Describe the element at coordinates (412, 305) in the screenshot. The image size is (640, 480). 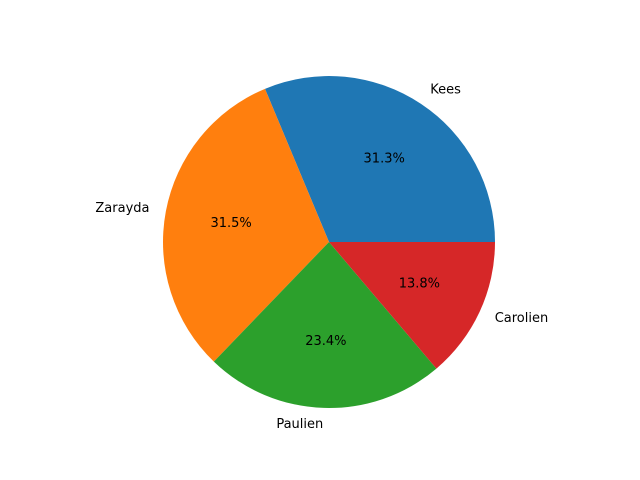
I see `pie-slice-carolien` at that location.